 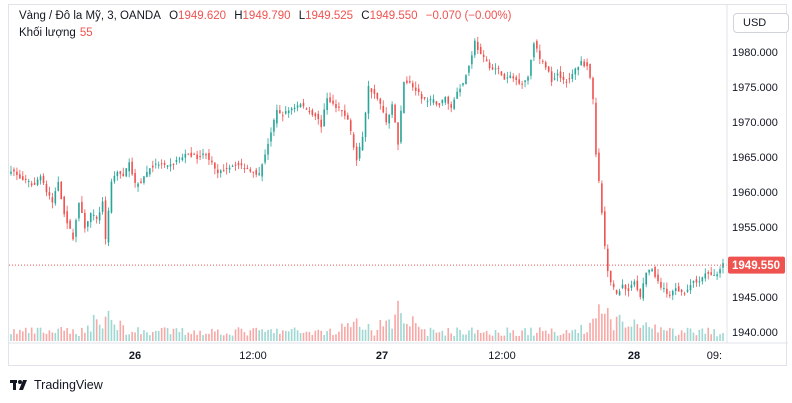 I want to click on last-price-badge-bg, so click(x=756, y=265).